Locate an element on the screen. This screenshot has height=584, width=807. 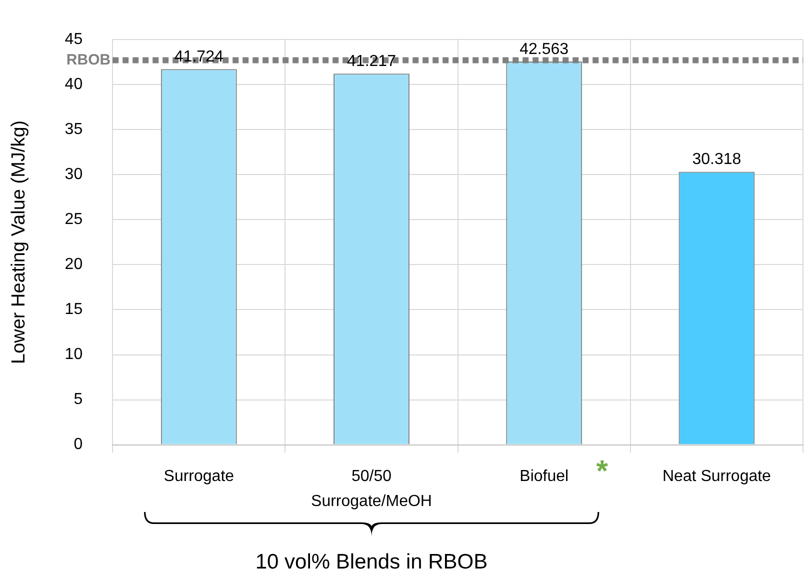
y-tick-label: 30 is located at coordinates (73, 175).